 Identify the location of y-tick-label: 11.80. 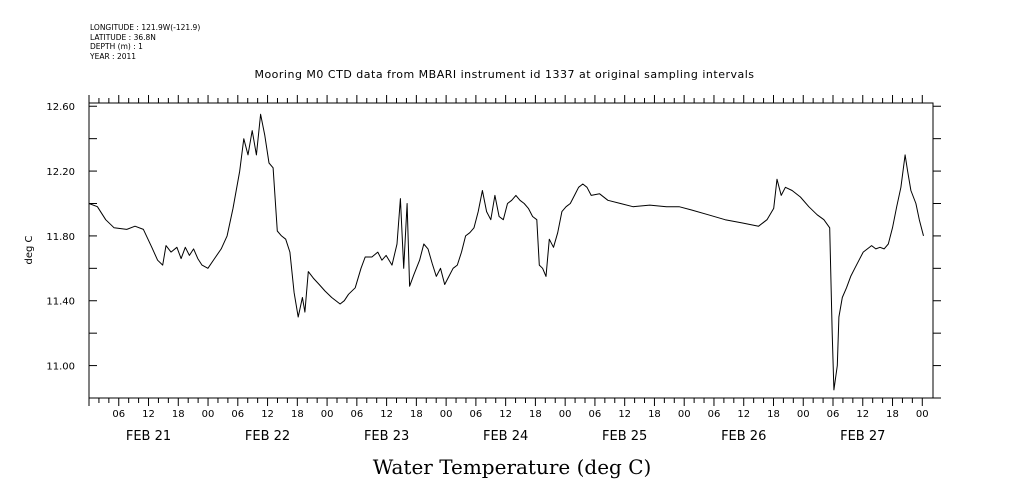
(60, 237).